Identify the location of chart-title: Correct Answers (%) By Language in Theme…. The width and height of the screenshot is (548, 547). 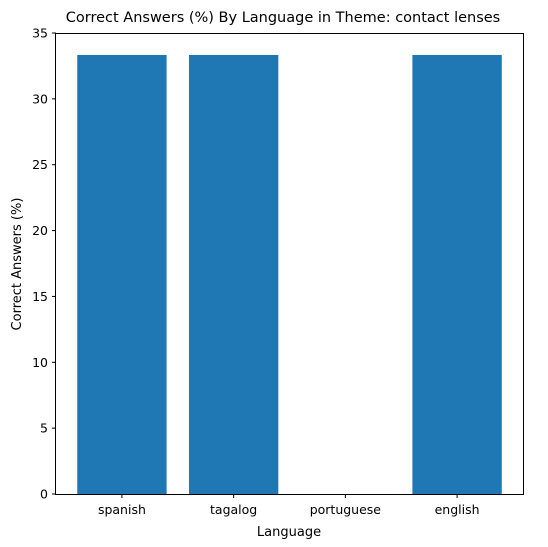
(283, 18).